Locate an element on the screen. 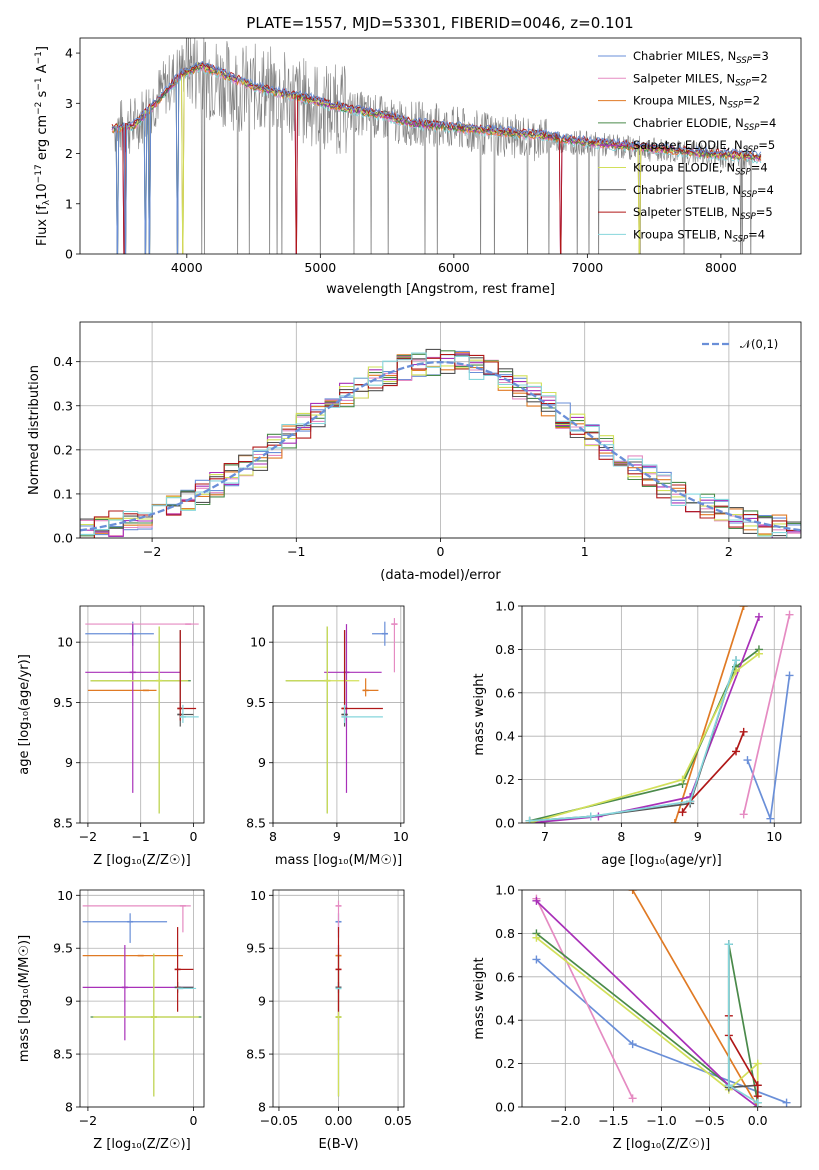 The height and width of the screenshot is (1170, 819). axes-mass_vs_ebv: −0.05 0.00 0.05 8 8.5 9 9.5 10 E(B-V) is located at coordinates (329, 1020).